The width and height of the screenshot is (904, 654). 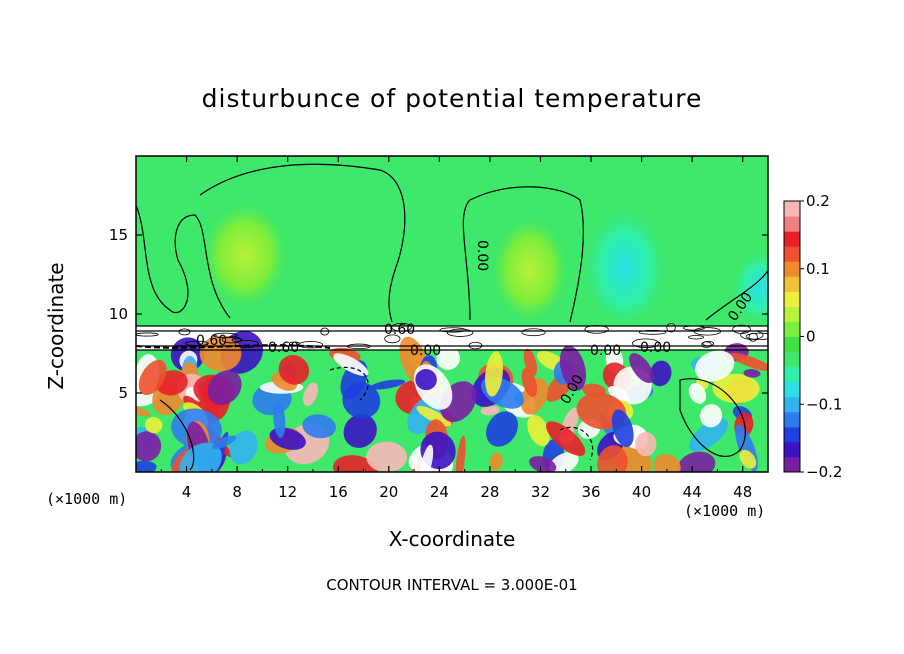 What do you see at coordinates (692, 492) in the screenshot?
I see `x-tick-label: 44` at bounding box center [692, 492].